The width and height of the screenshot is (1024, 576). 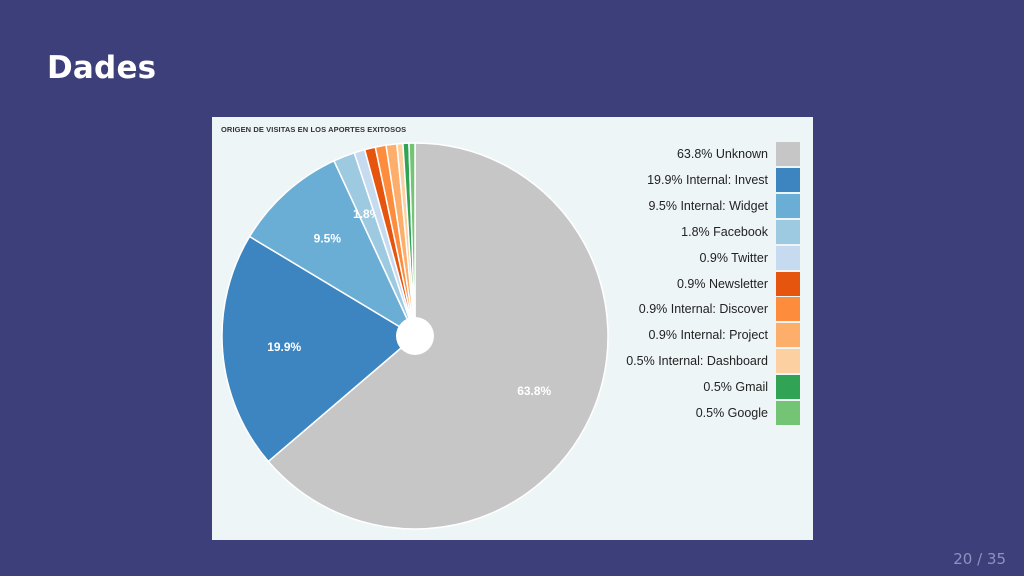 I want to click on legend-item: 19.9% Internal: Invest, so click(x=723, y=179).